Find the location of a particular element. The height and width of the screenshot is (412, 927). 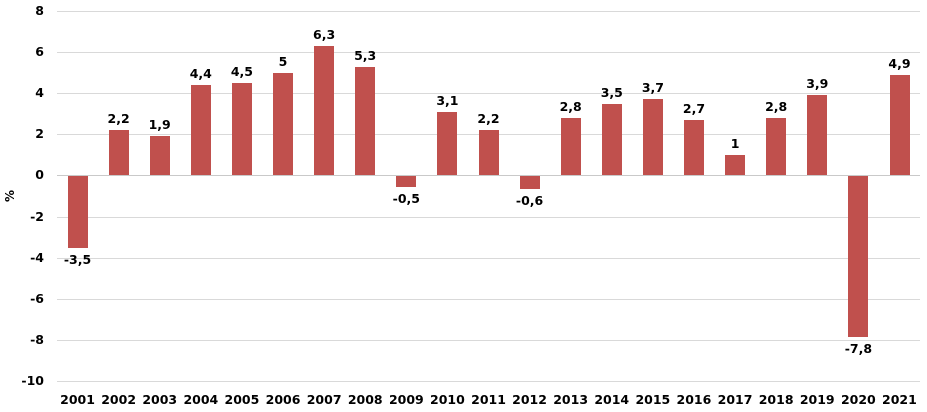

x-tick-label-2010: 2010 is located at coordinates (447, 399).